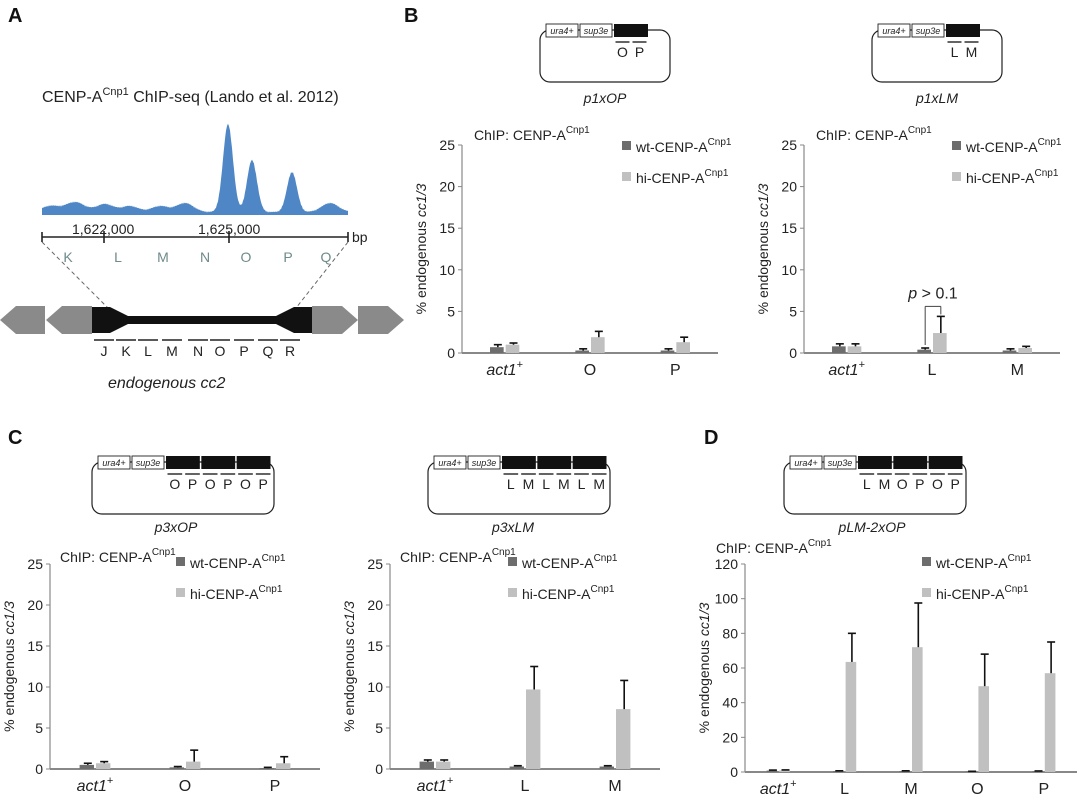 The height and width of the screenshot is (800, 1086). Describe the element at coordinates (148, 351) in the screenshot. I see `lower-segment-label: L` at that location.